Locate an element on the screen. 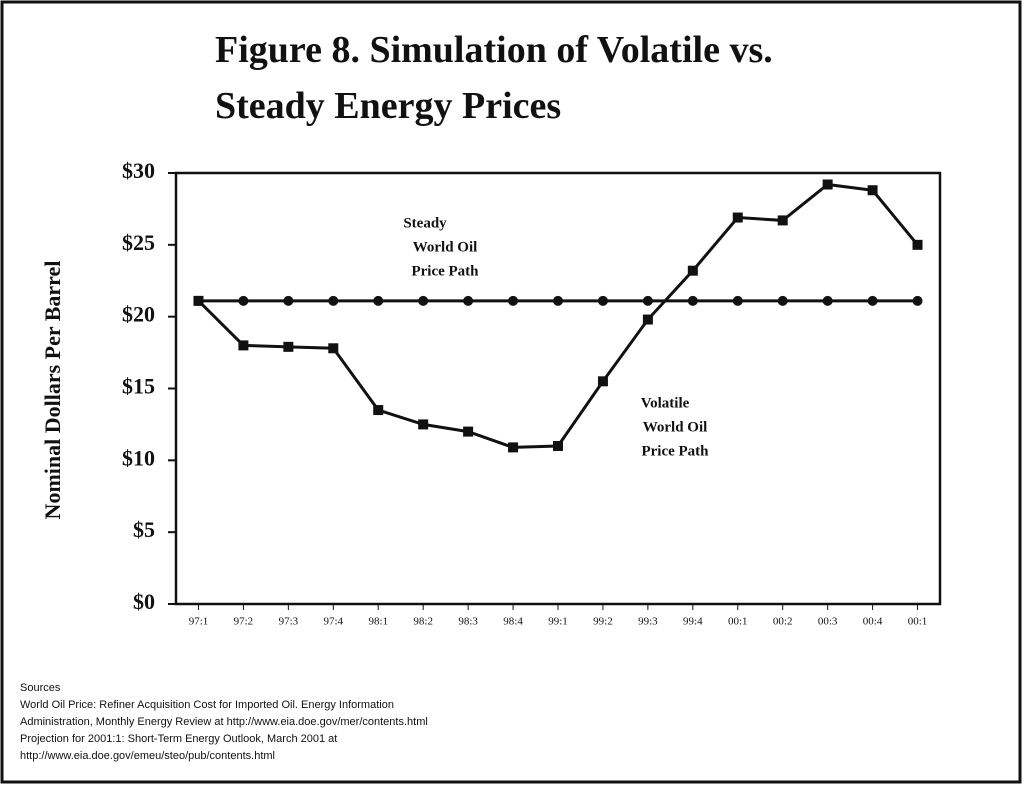 This screenshot has height=786, width=1024. x-tick-label: 97:1 is located at coordinates (199, 622).